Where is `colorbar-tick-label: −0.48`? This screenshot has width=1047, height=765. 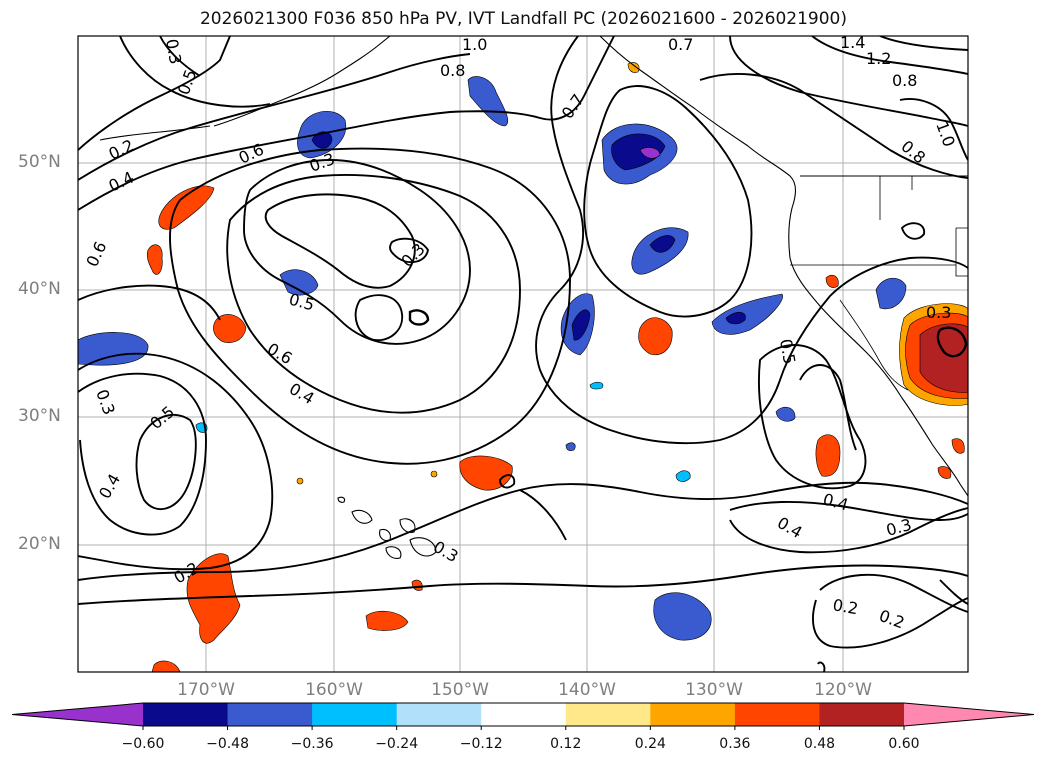 colorbar-tick-label: −0.48 is located at coordinates (227, 744).